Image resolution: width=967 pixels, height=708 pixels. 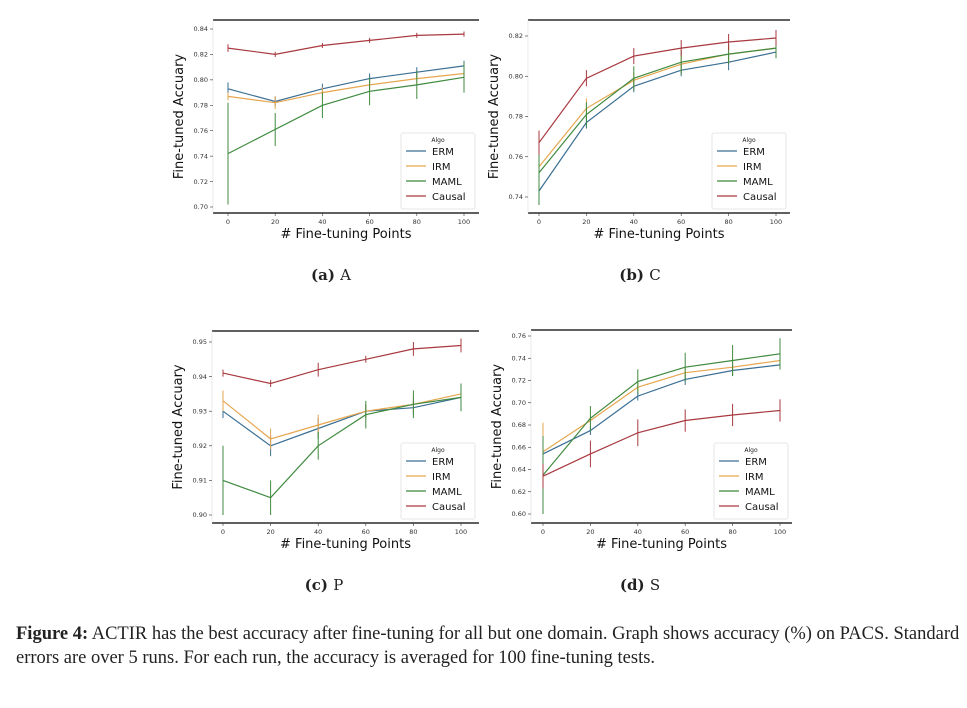 I want to click on sub-caption: (b) C, so click(x=639, y=275).